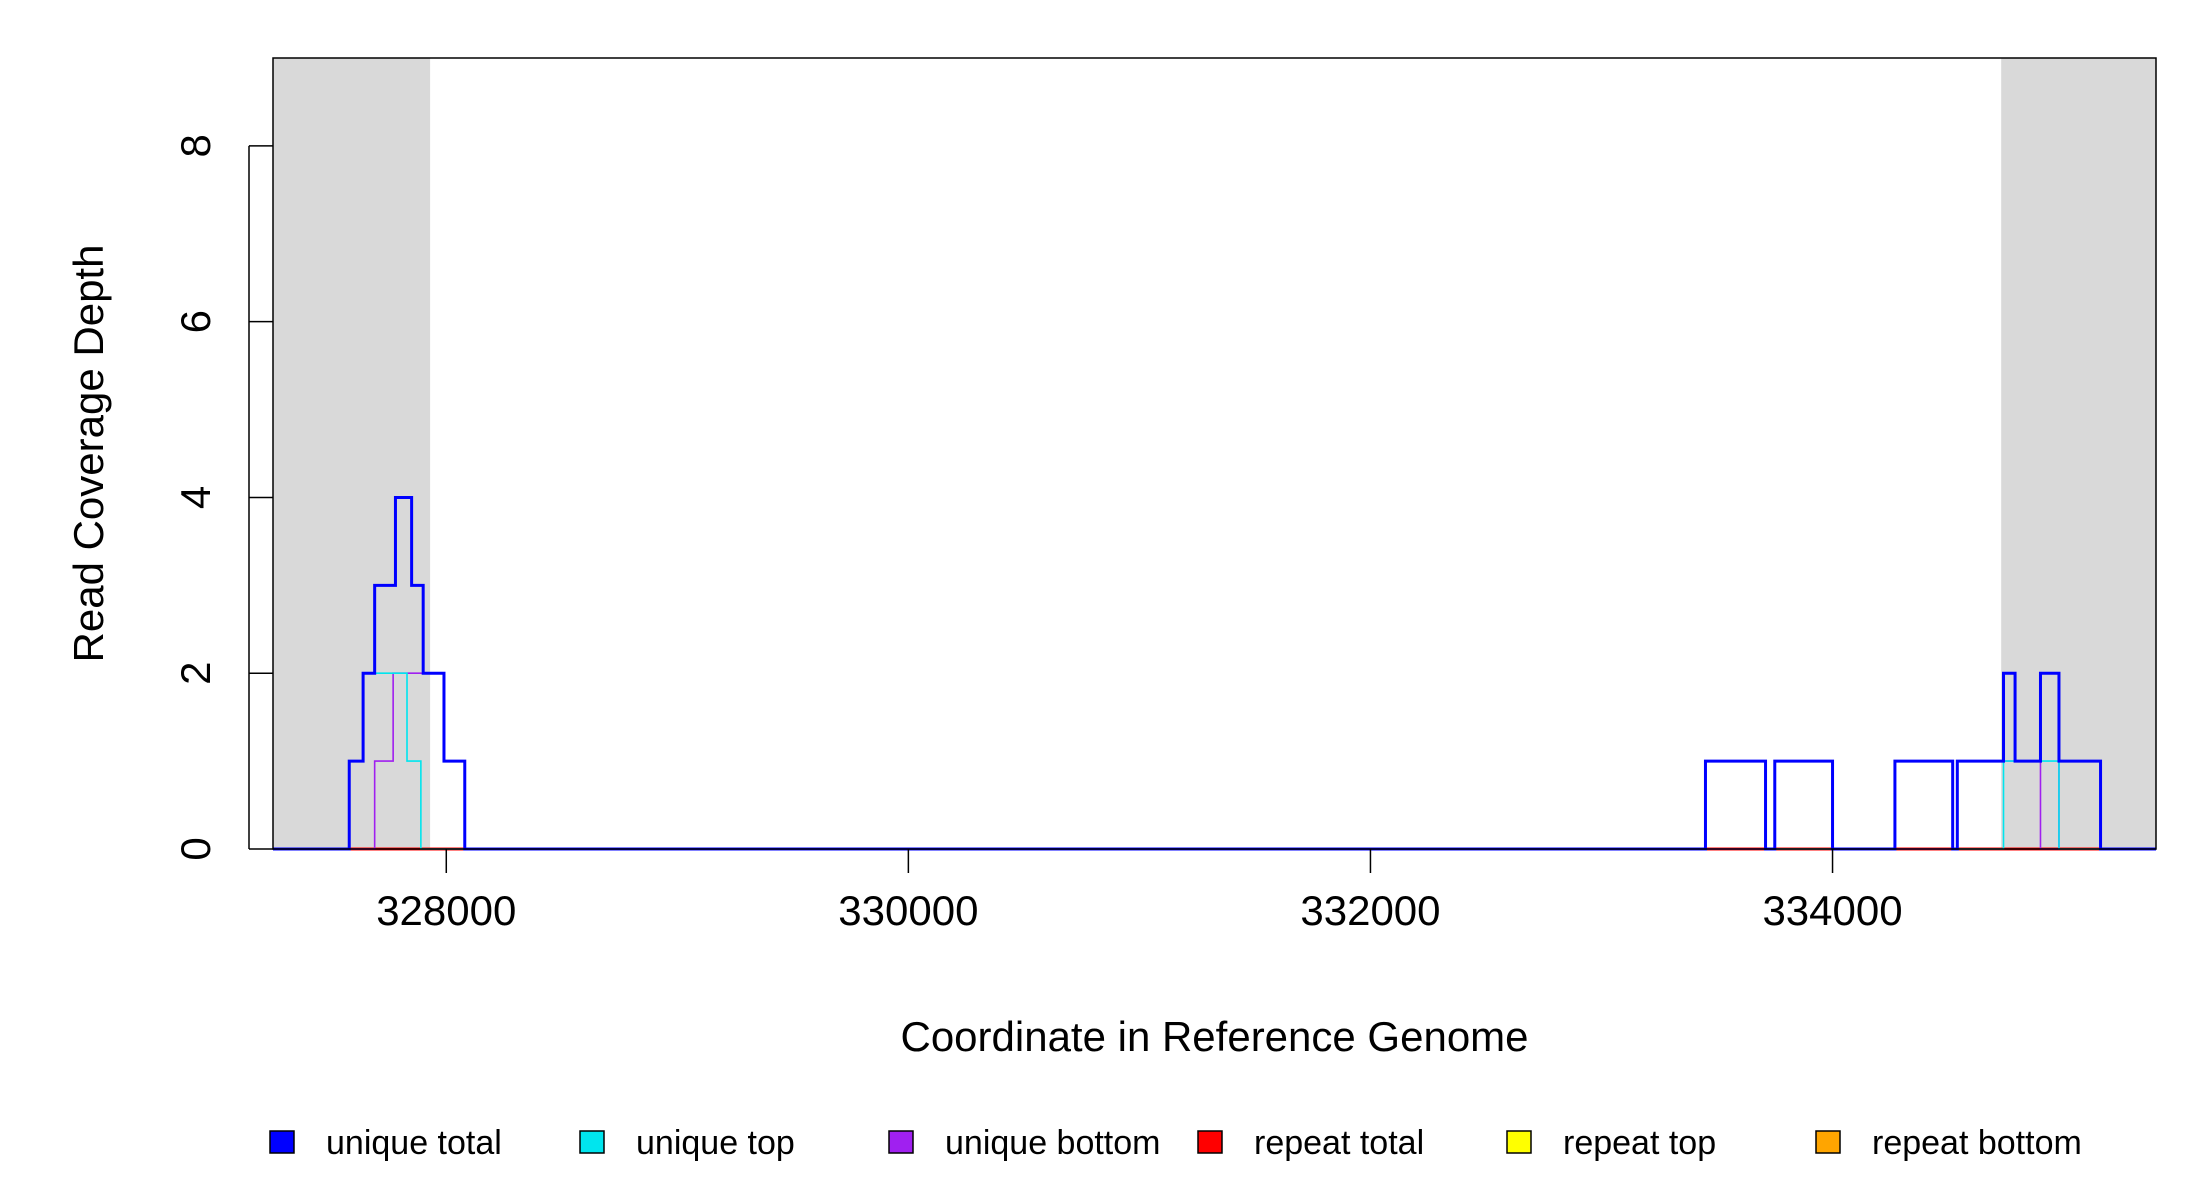 The height and width of the screenshot is (1200, 2200). I want to click on legend-label: unique top, so click(715, 1143).